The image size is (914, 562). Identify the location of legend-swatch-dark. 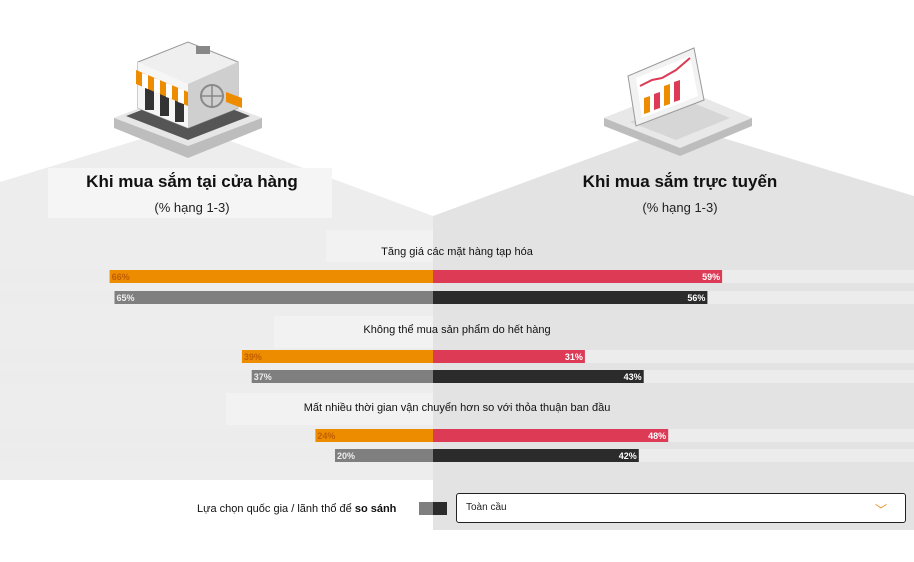
(440, 508).